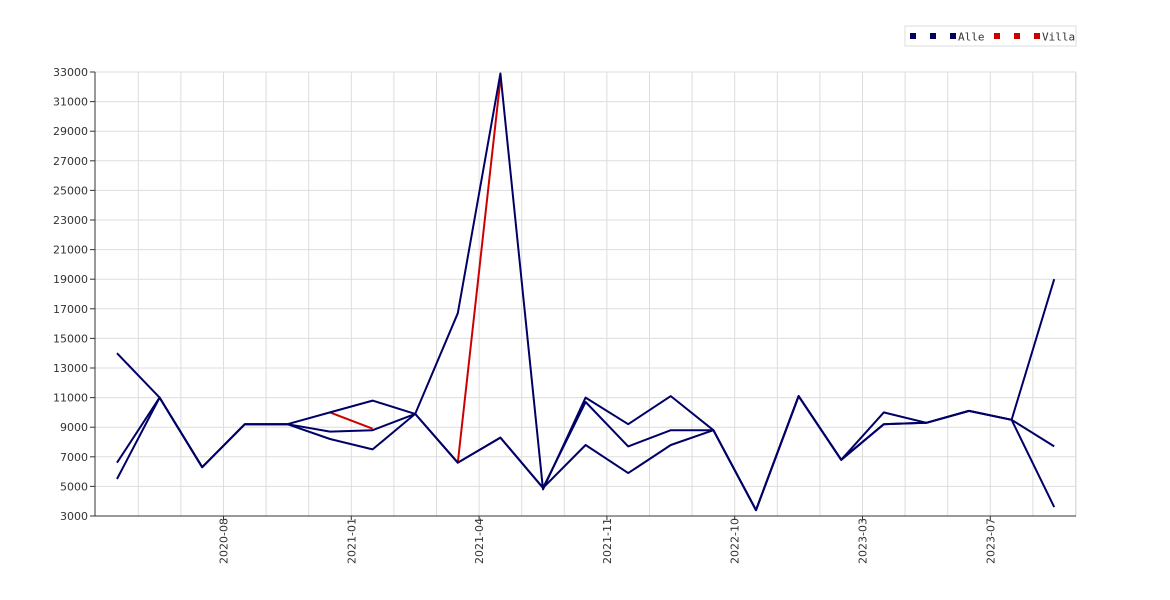  I want to click on y-tick-label: 5000, so click(74, 486).